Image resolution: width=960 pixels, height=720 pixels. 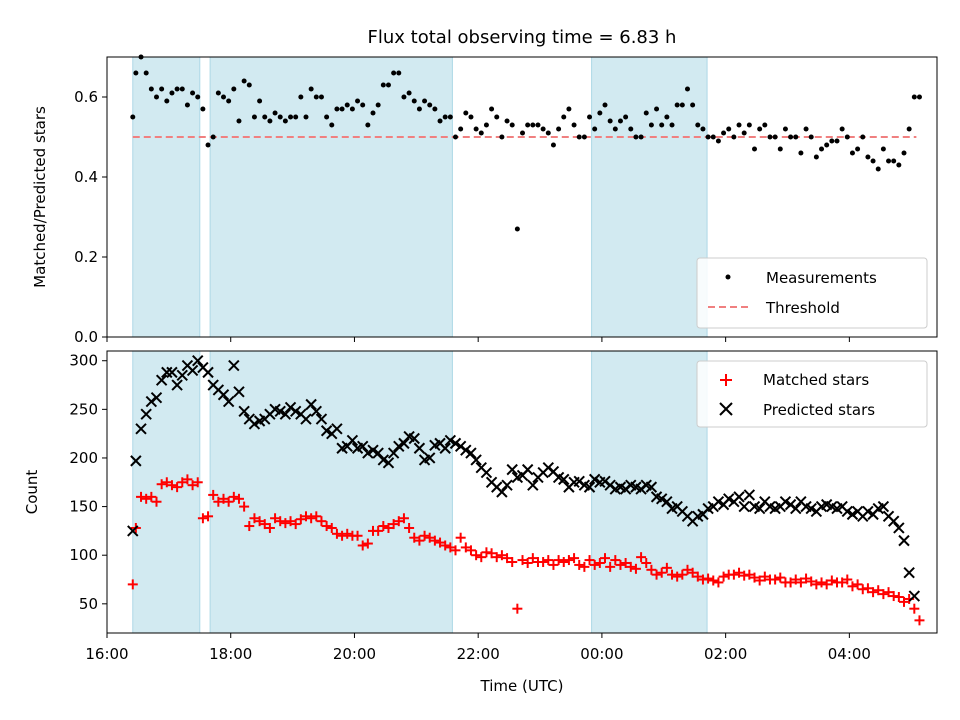 What do you see at coordinates (106, 654) in the screenshot?
I see `x-tick-label: 16:00` at bounding box center [106, 654].